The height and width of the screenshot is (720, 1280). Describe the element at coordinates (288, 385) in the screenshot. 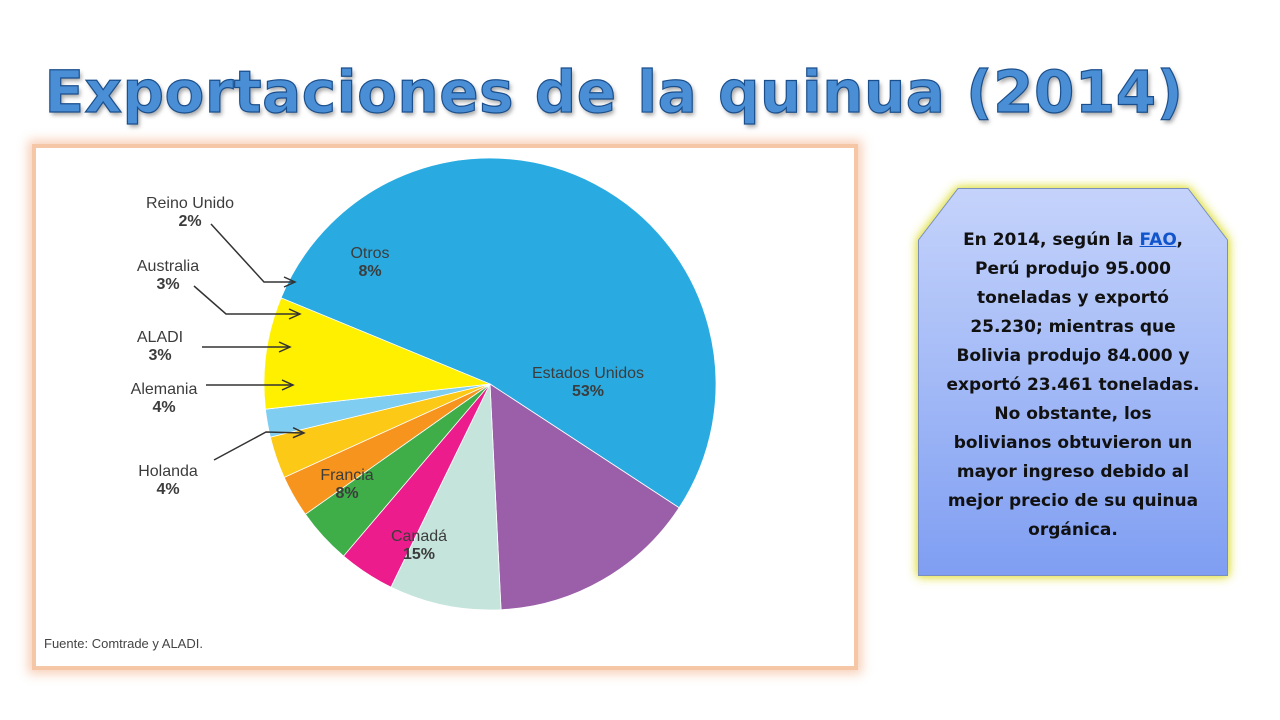

I see `leader-arrowhead-alemania` at that location.